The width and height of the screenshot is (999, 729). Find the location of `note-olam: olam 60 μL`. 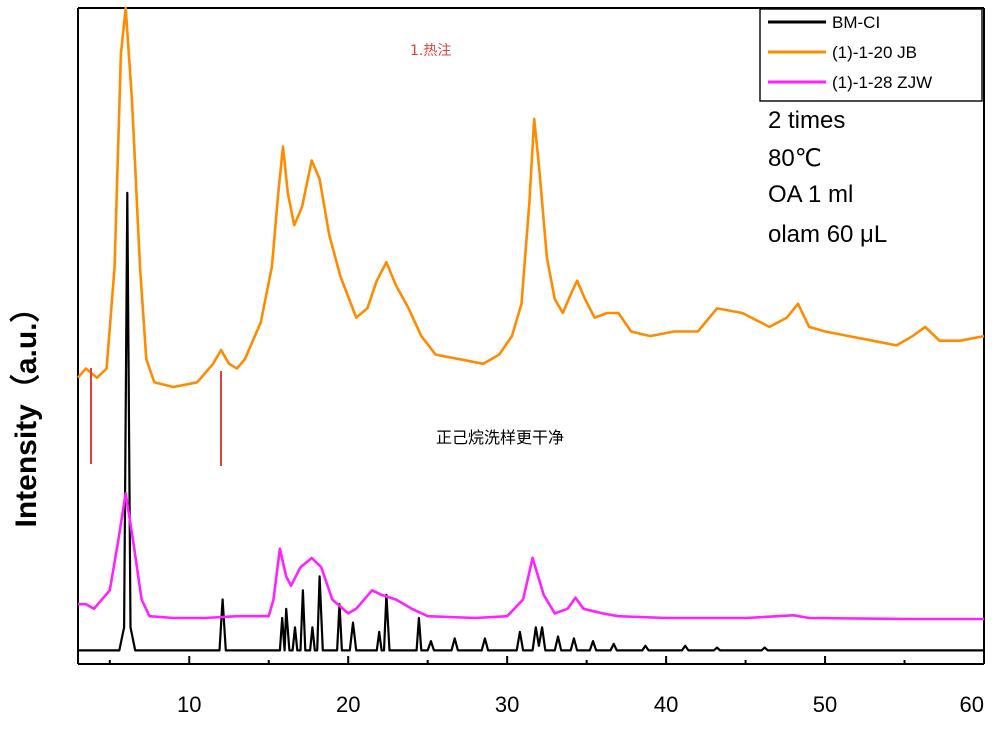

note-olam: olam 60 μL is located at coordinates (827, 234).